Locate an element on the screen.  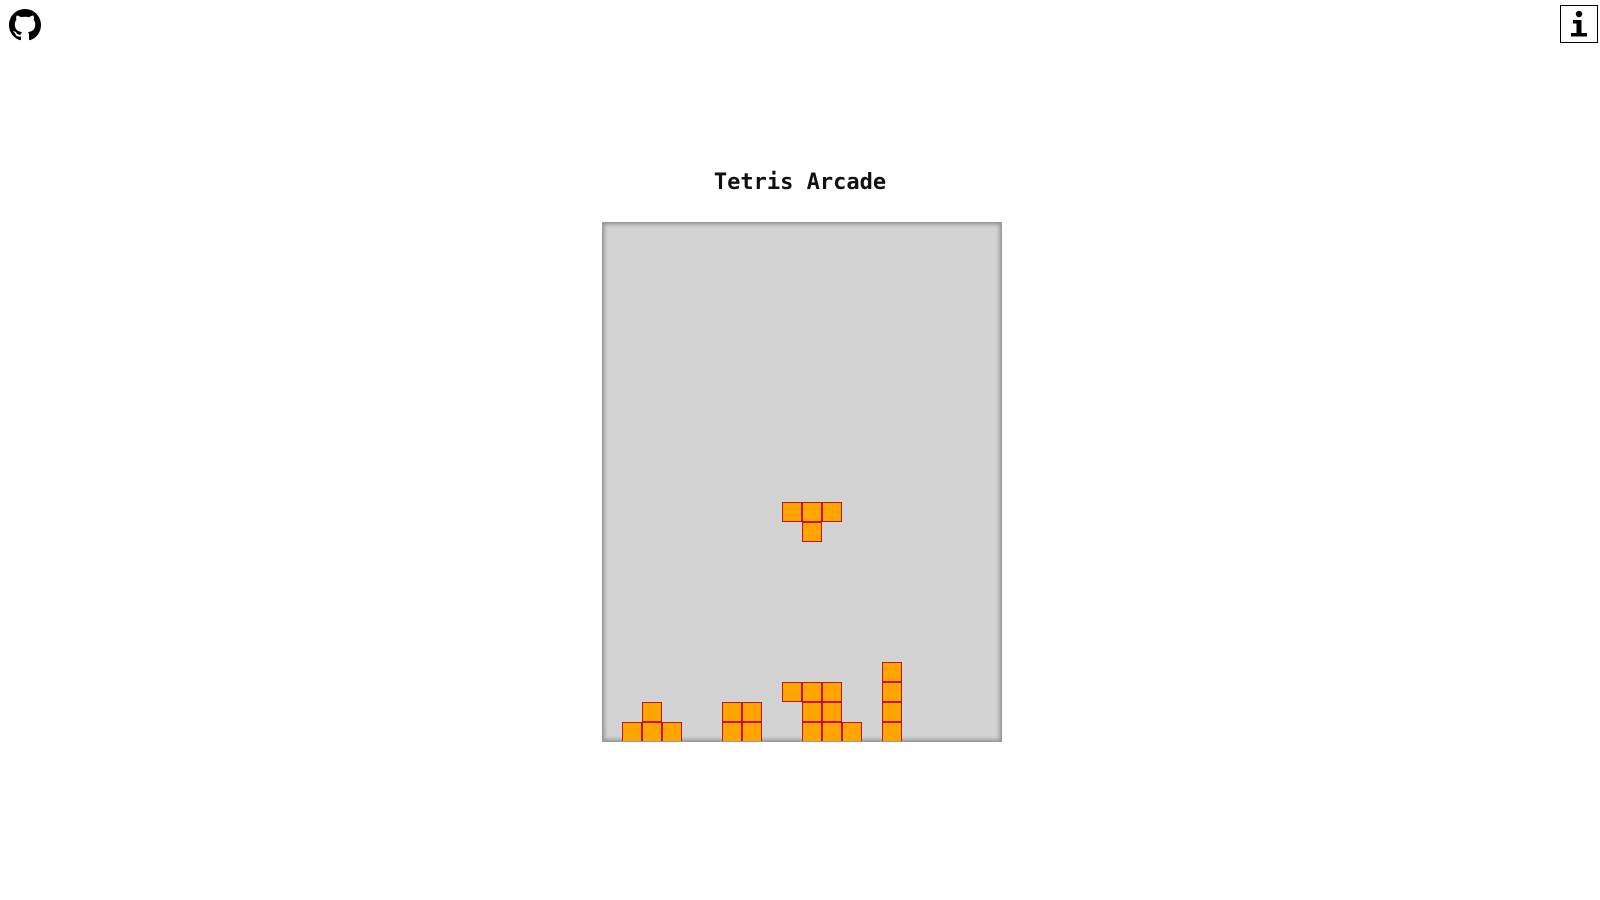
github-icon is located at coordinates (25, 25).